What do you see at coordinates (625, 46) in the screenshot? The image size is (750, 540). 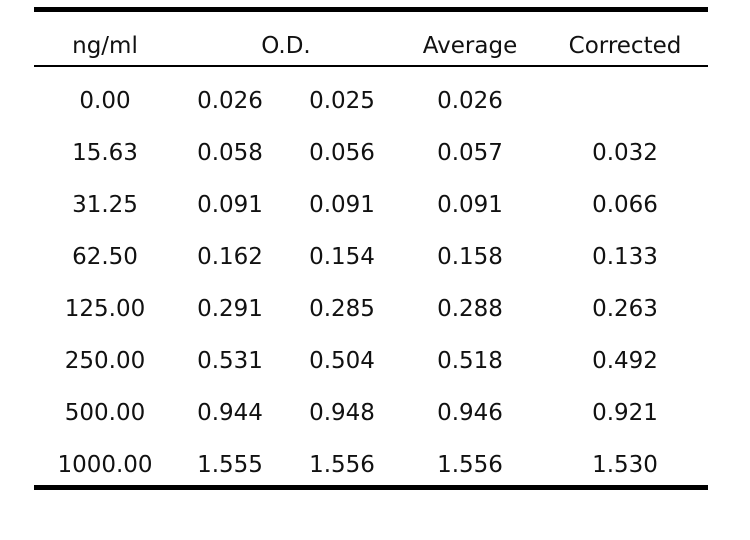 I see `header-corrected: Corrected` at bounding box center [625, 46].